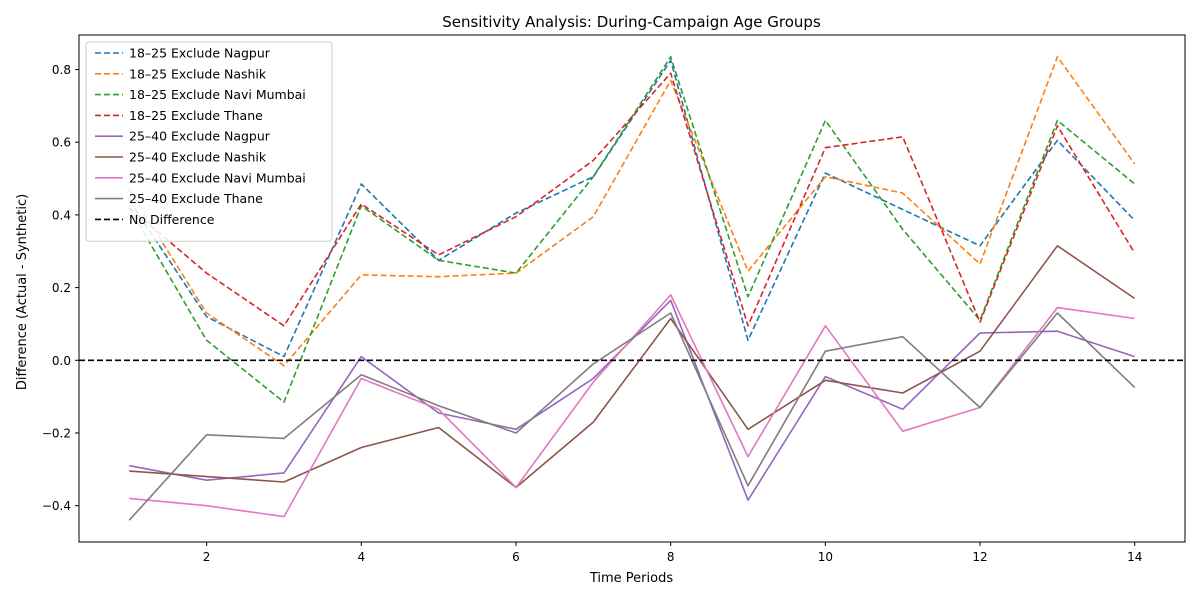  What do you see at coordinates (200, 136) in the screenshot?
I see `legend-label: 25–40 Exclude Nagpur` at bounding box center [200, 136].